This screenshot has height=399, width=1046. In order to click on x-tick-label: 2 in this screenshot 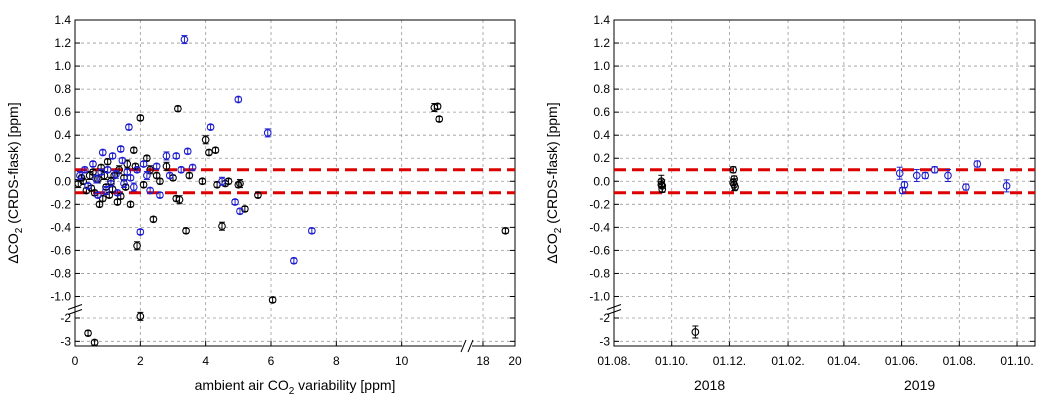, I will do `click(140, 361)`.